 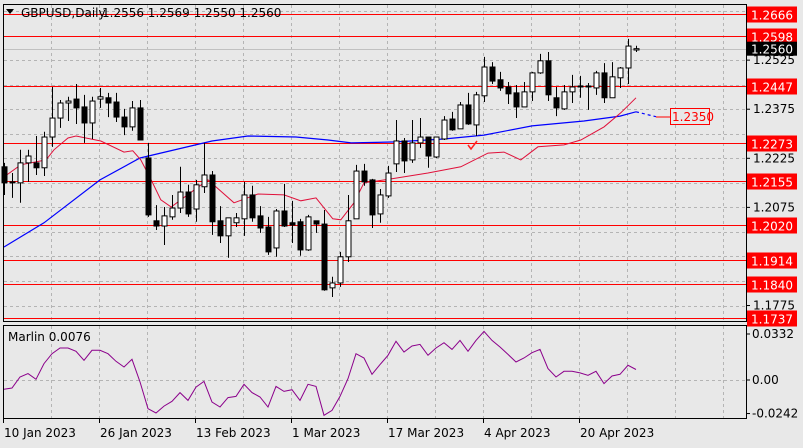 I want to click on ohlc-readout: 1.2556 1.2569 1.2550 1.2560, so click(x=191, y=13).